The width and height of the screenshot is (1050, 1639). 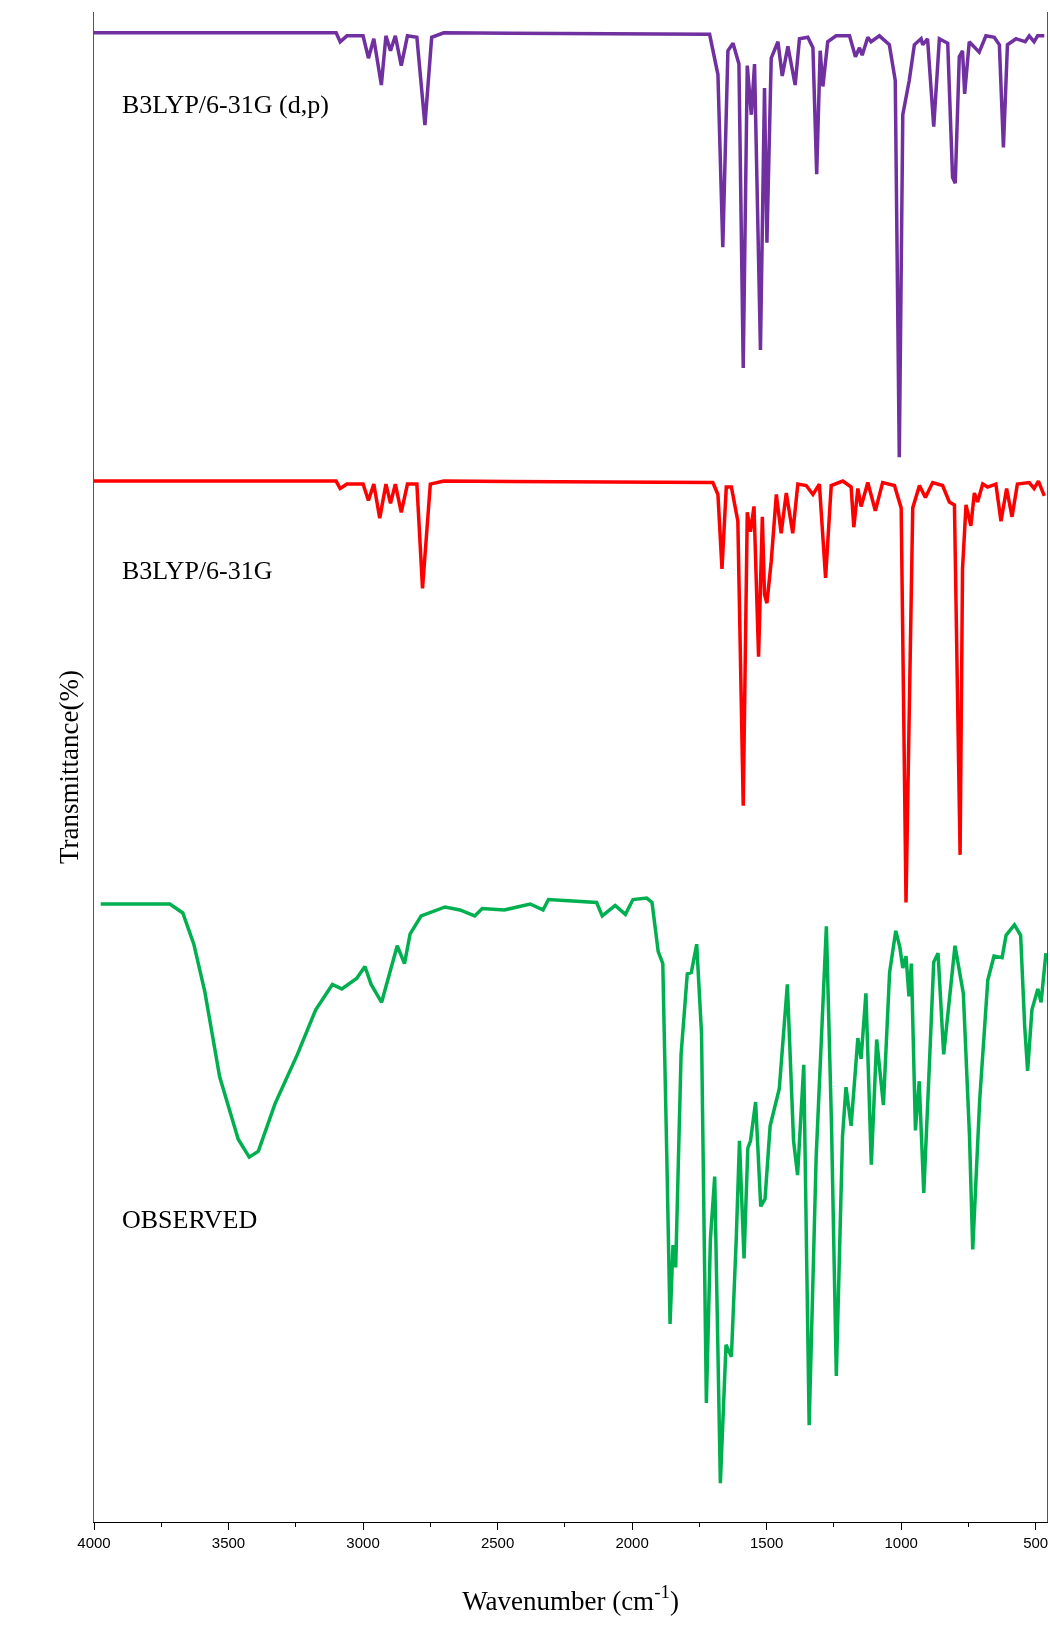 I want to click on y-axis-title: Transmittance(%), so click(x=68, y=767).